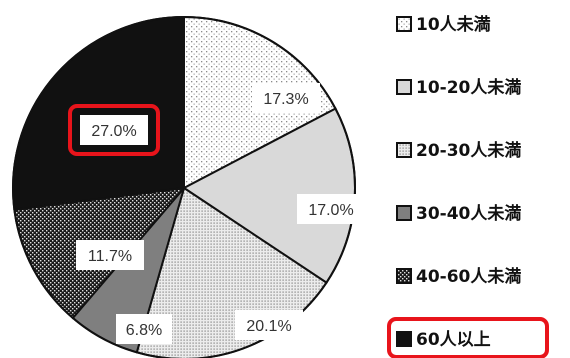 The image size is (570, 358). I want to click on slice-value-label: 17.0%, so click(330, 210).